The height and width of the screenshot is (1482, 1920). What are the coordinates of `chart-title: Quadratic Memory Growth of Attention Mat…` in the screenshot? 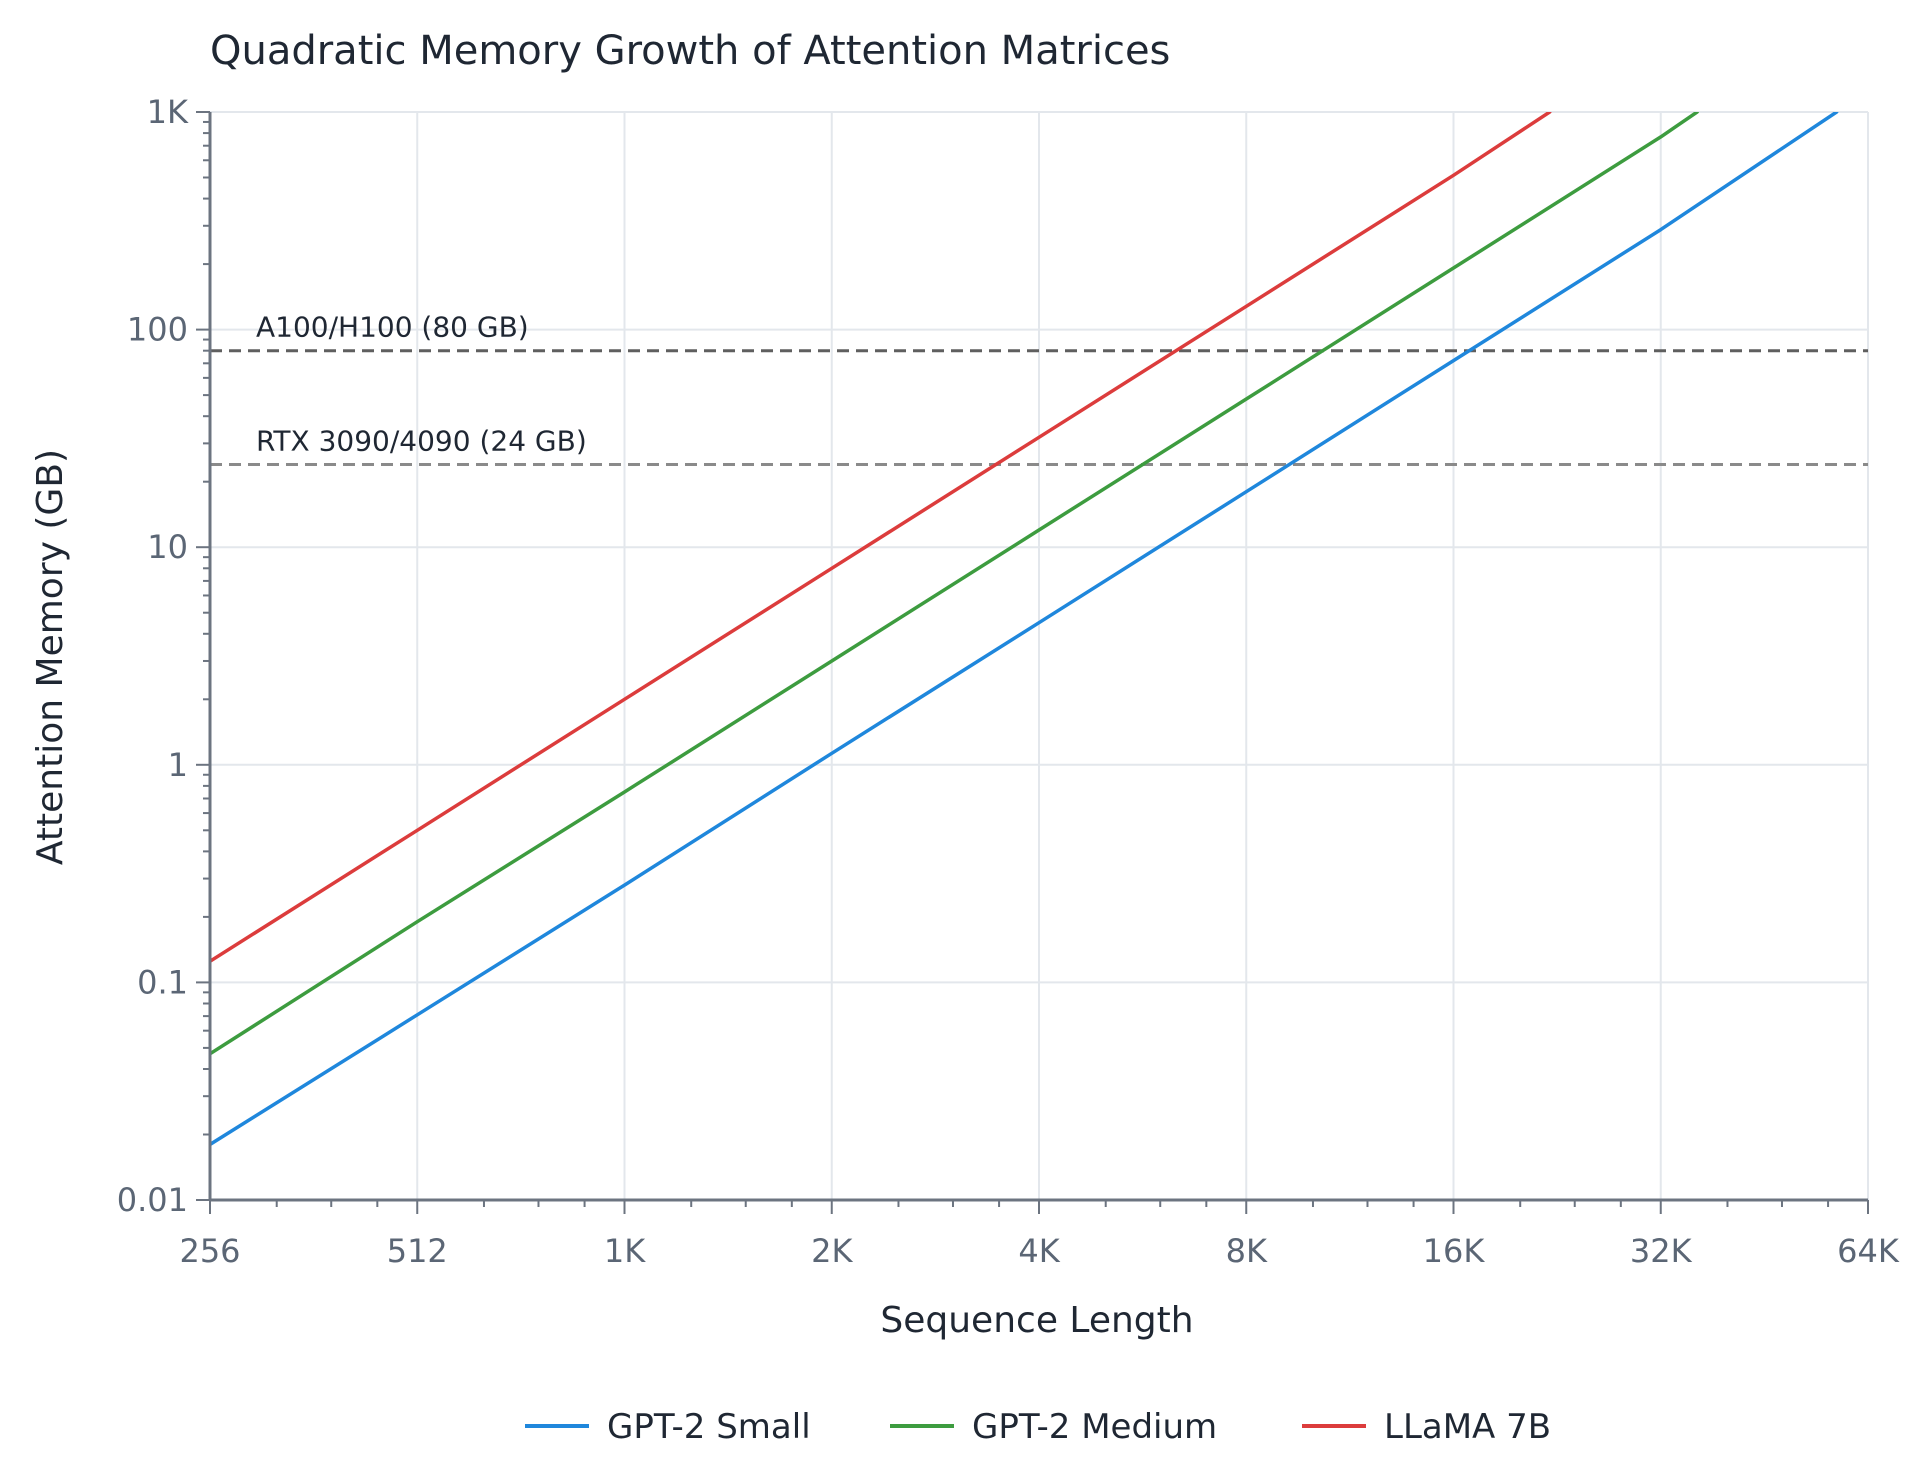 It's located at (690, 51).